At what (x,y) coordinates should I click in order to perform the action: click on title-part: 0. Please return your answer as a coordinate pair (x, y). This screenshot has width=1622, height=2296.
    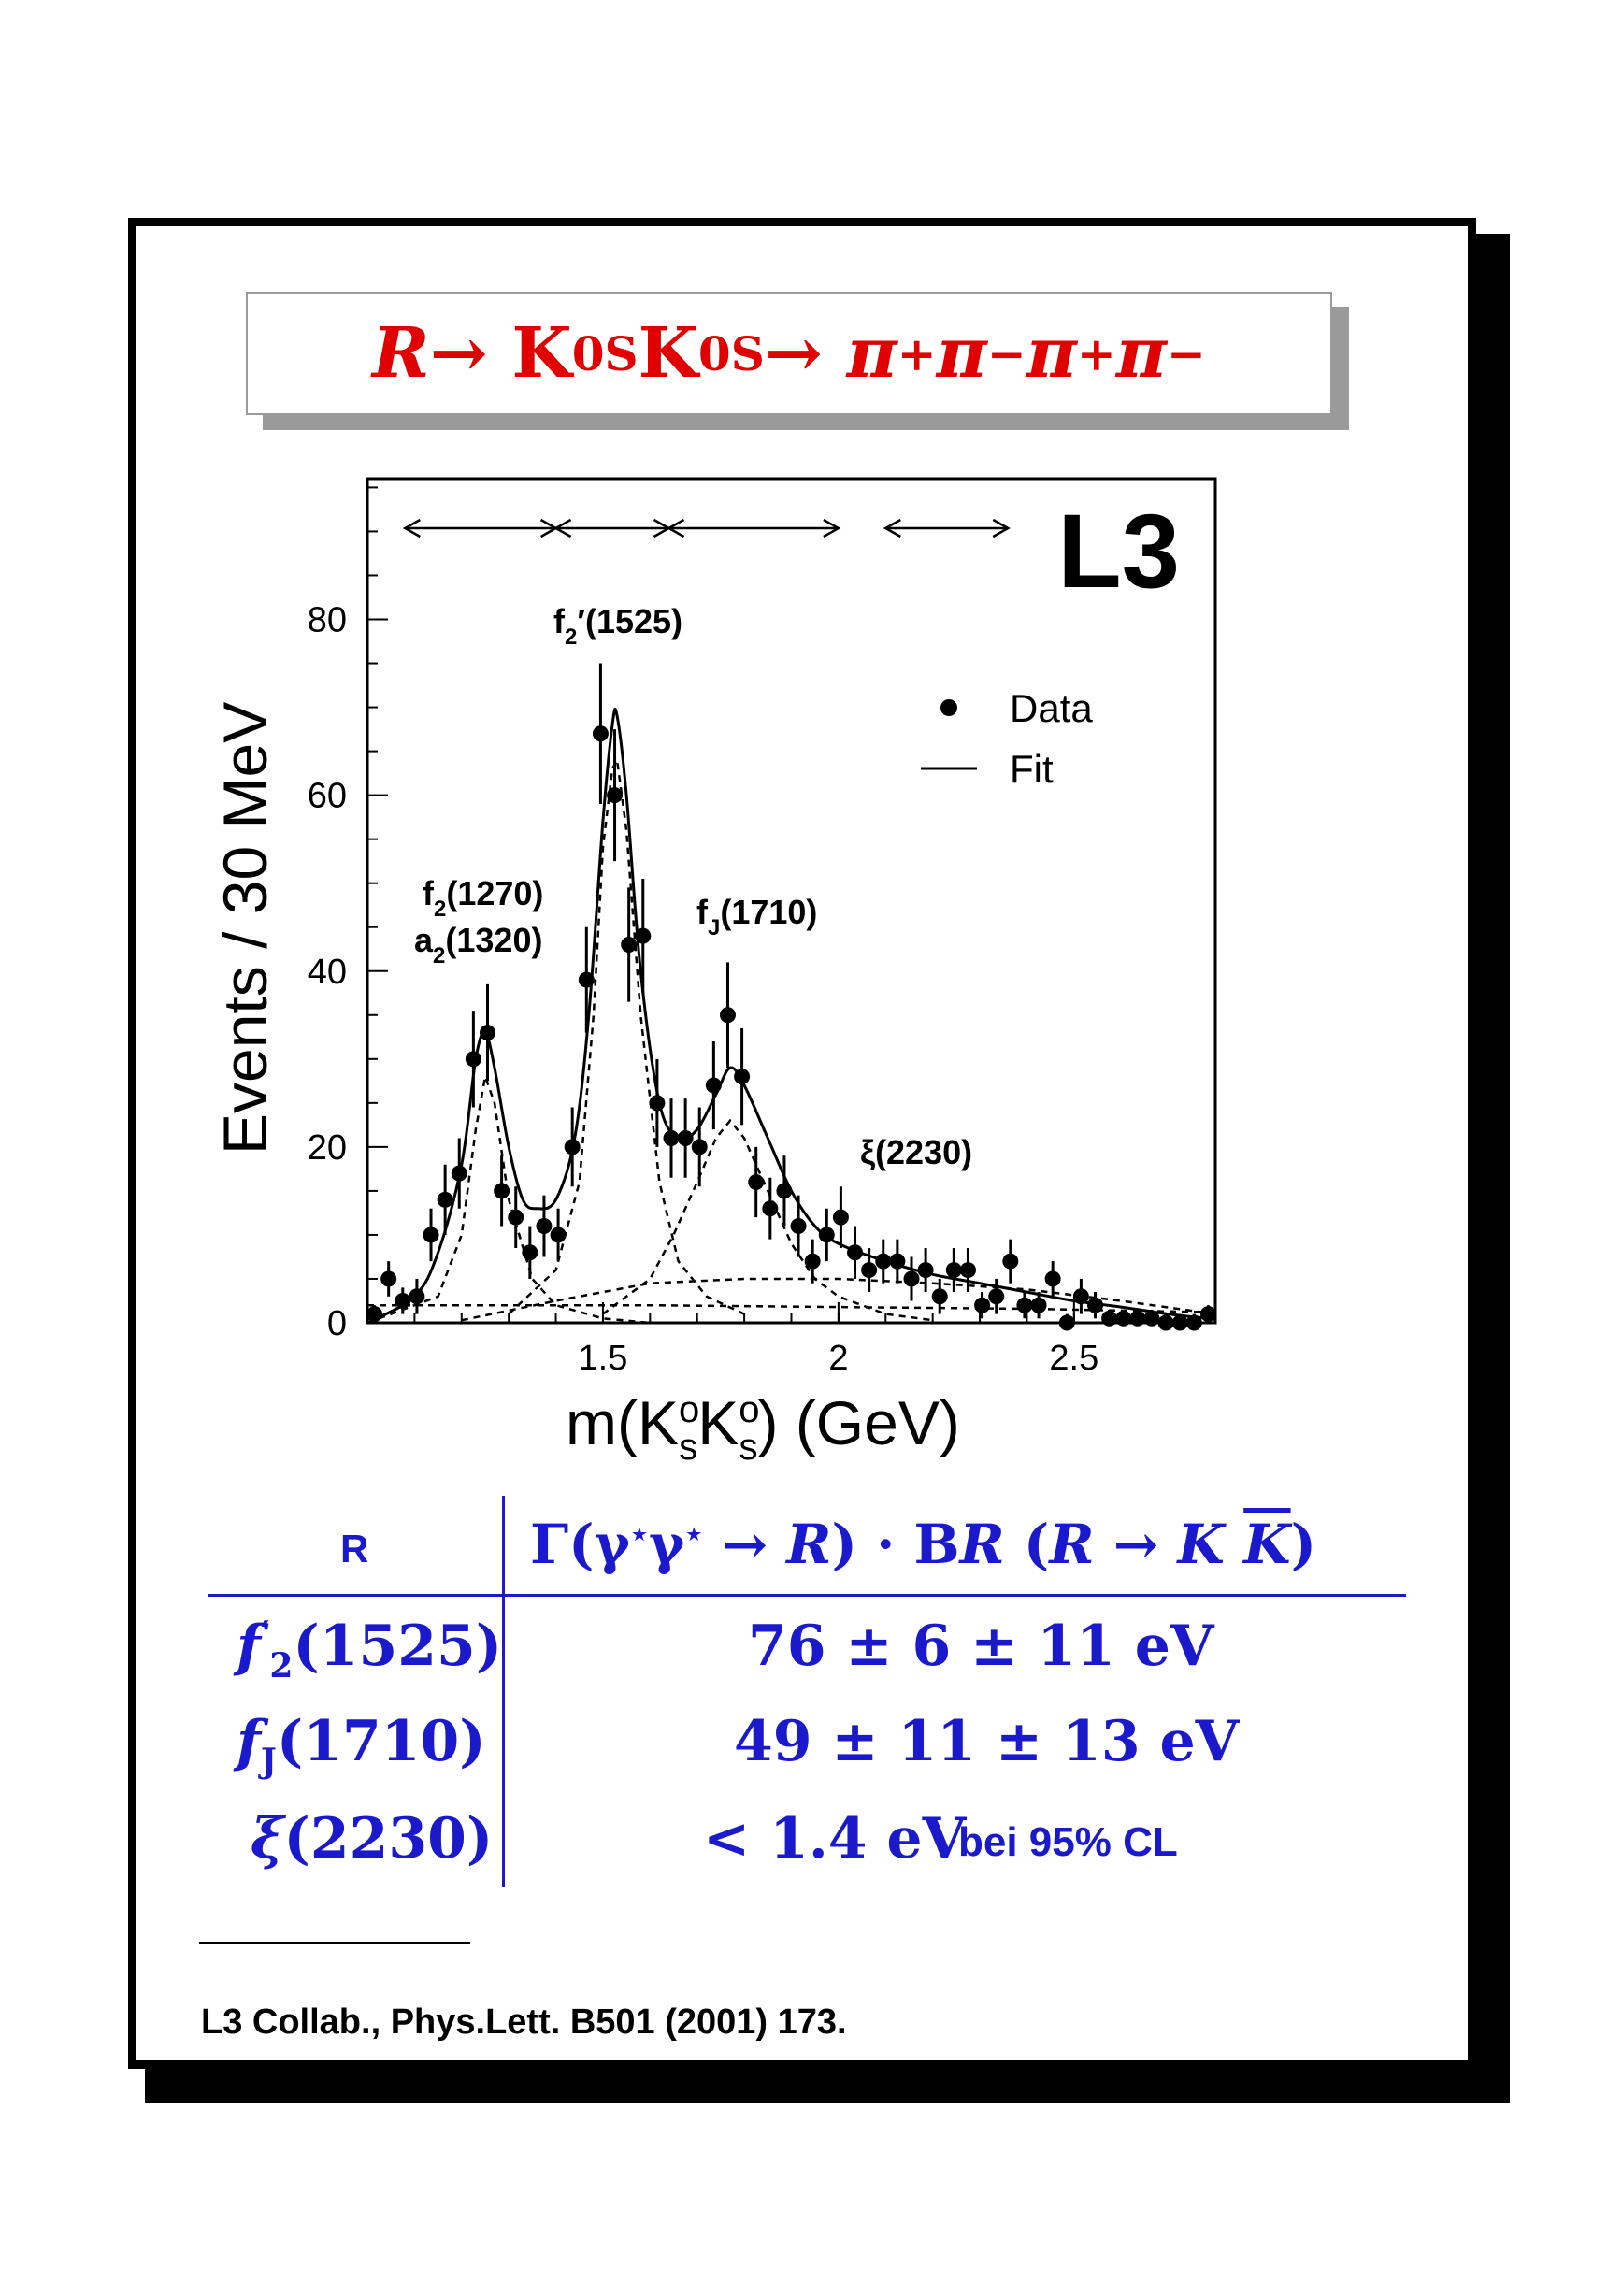
    Looking at the image, I should click on (714, 353).